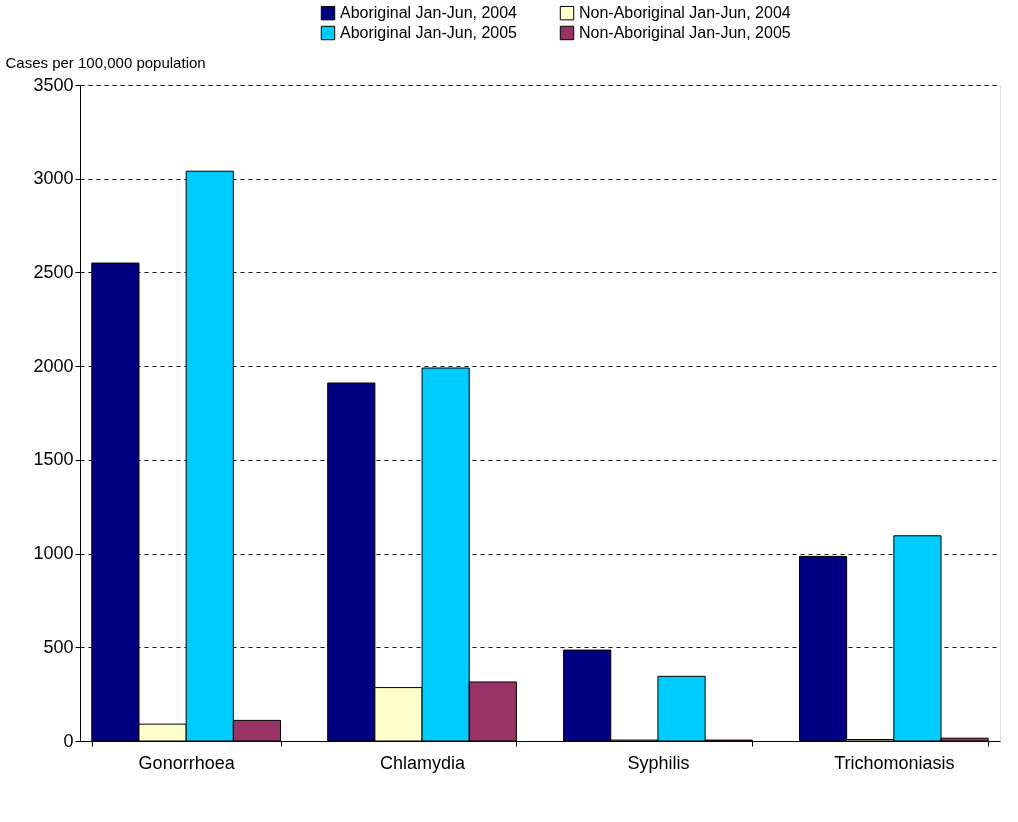 This screenshot has height=822, width=1018. What do you see at coordinates (187, 762) in the screenshot?
I see `x-tick-label: Gonorrhoea` at bounding box center [187, 762].